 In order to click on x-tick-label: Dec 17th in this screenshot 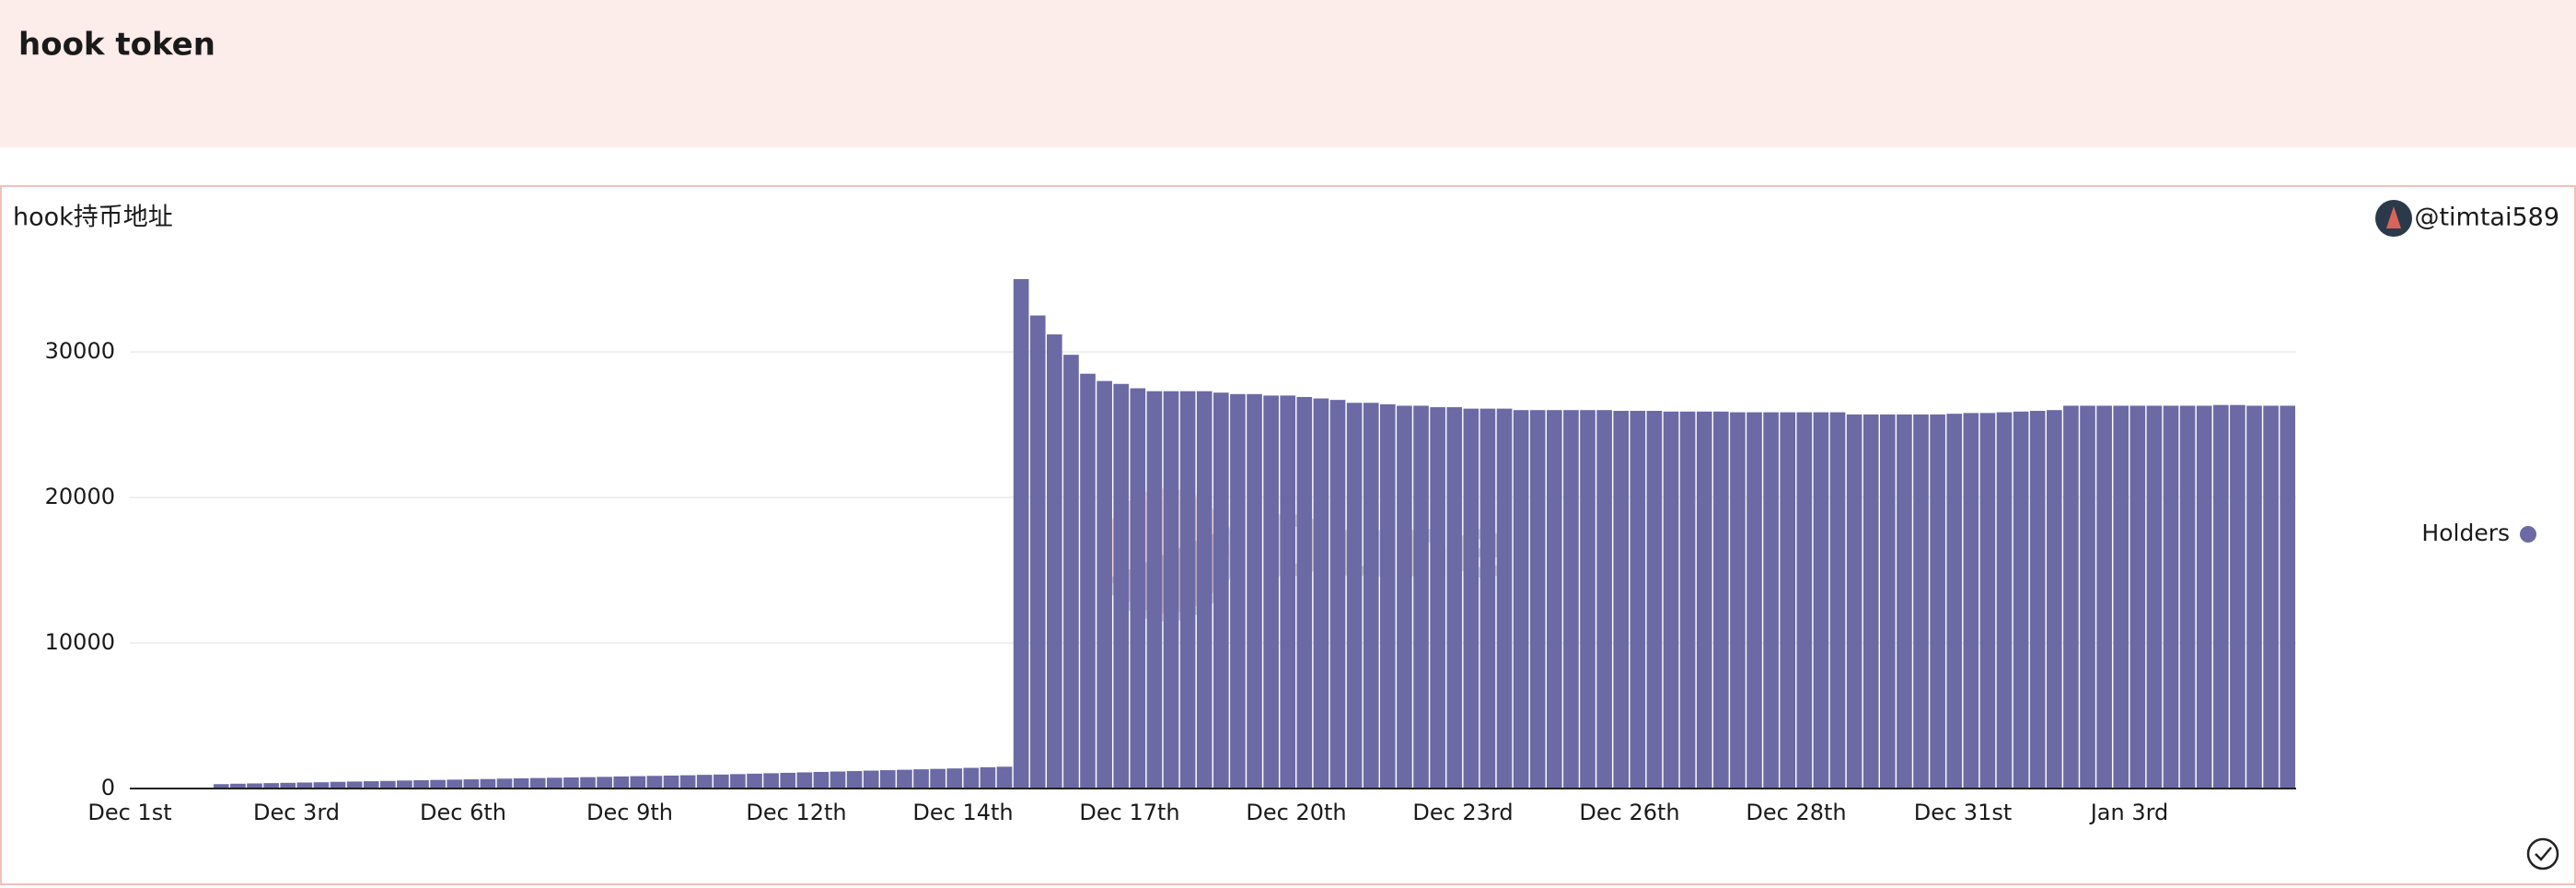, I will do `click(1129, 812)`.